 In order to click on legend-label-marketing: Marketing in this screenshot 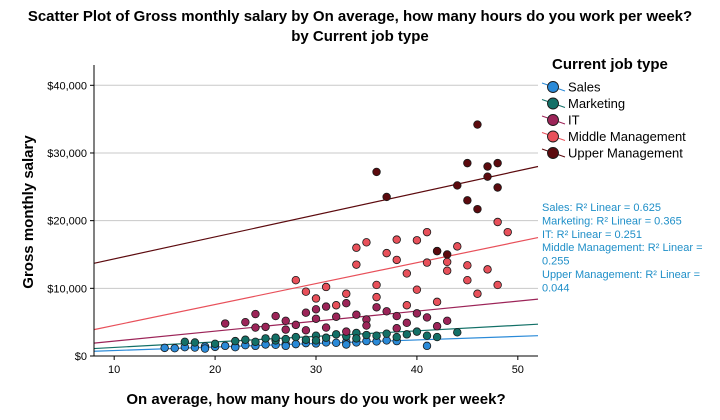, I will do `click(596, 103)`.